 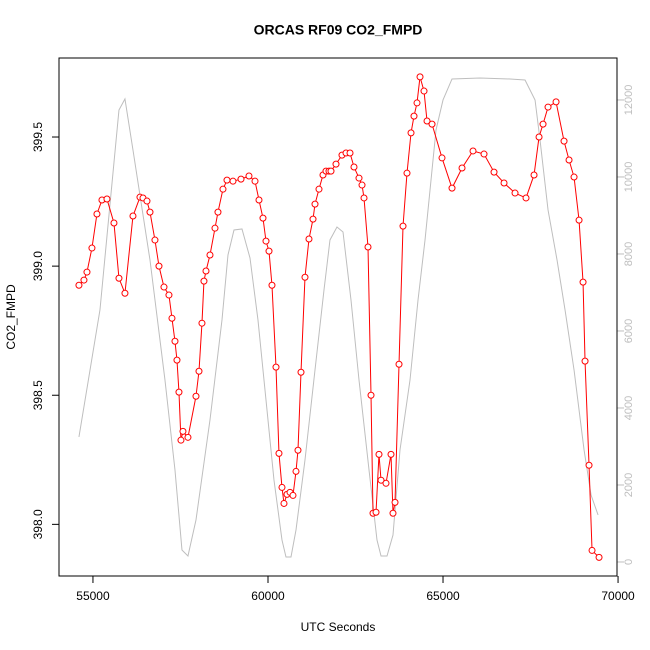 I want to click on y2-tick-label: 8000, so click(x=629, y=254).